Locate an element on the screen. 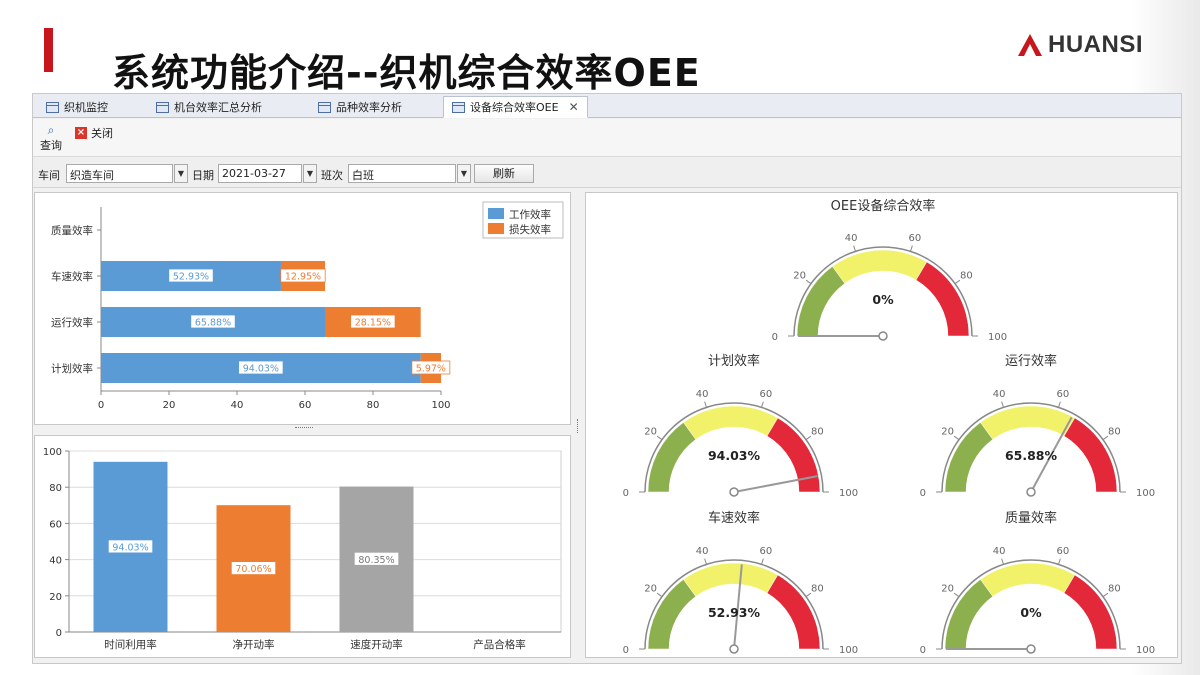 Image resolution: width=1200 pixels, height=675 pixels. gauge-title: 车速效率 is located at coordinates (734, 518).